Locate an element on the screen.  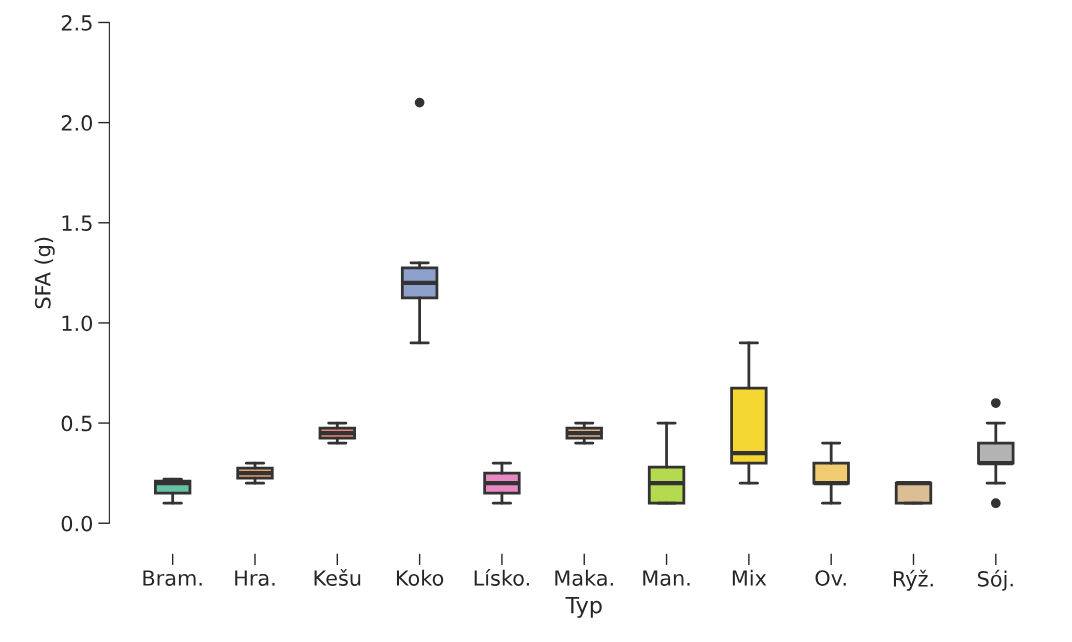
x-axis-title: Typ is located at coordinates (583, 607).